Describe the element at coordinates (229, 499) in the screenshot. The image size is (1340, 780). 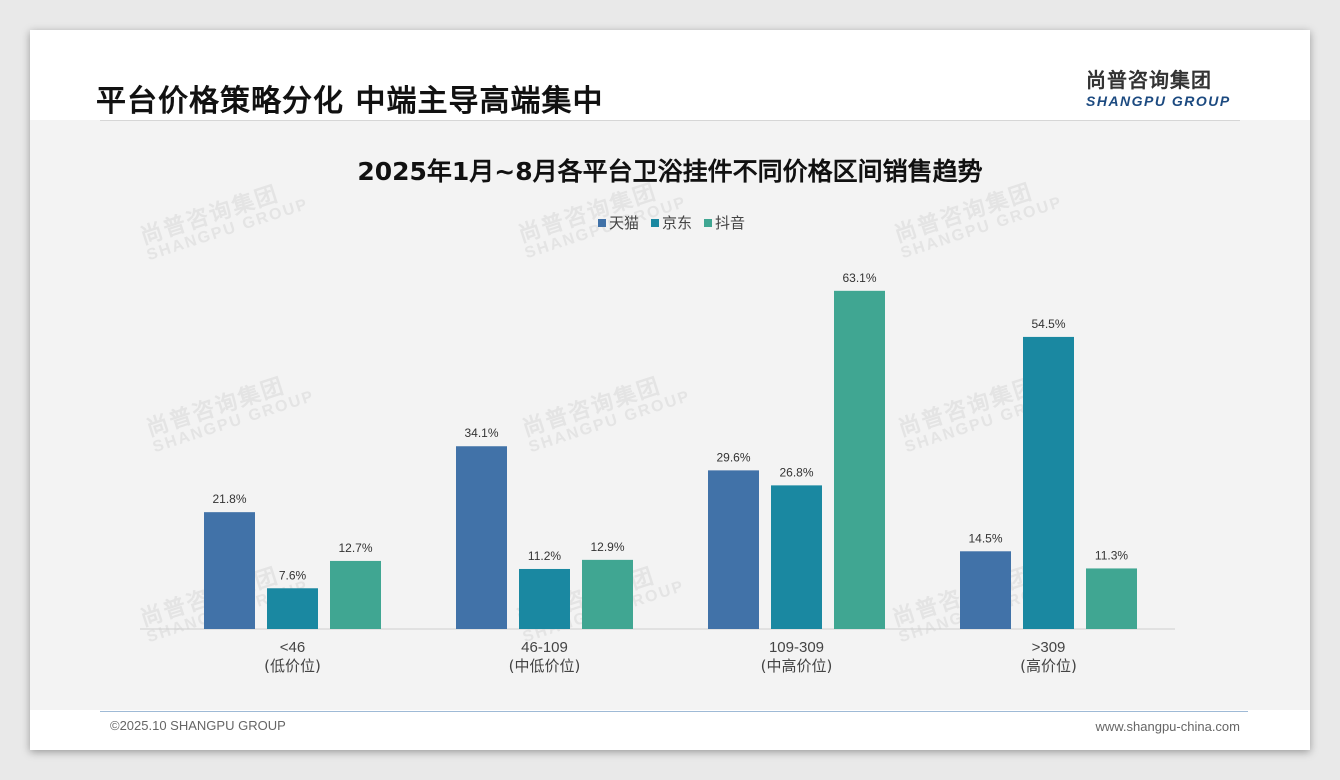
I see `data-label-tmall-0: 21.8%` at that location.